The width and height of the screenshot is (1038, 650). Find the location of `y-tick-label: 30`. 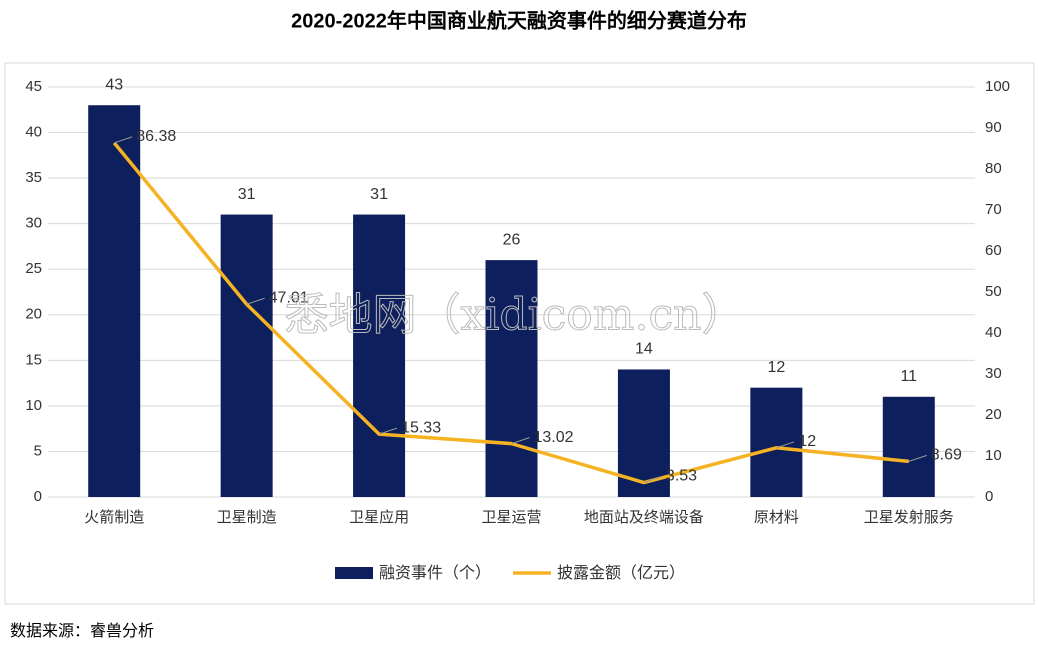

y-tick-label: 30 is located at coordinates (33, 223).